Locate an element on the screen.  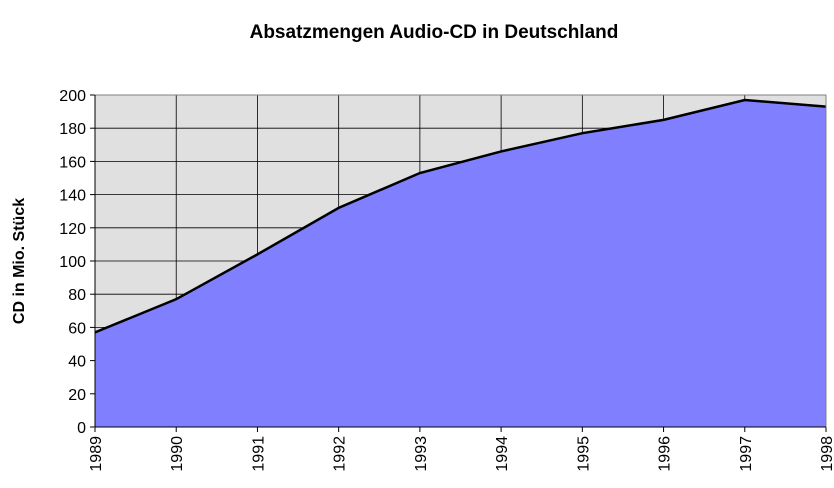
y-tick-label: 20 is located at coordinates (77, 395).